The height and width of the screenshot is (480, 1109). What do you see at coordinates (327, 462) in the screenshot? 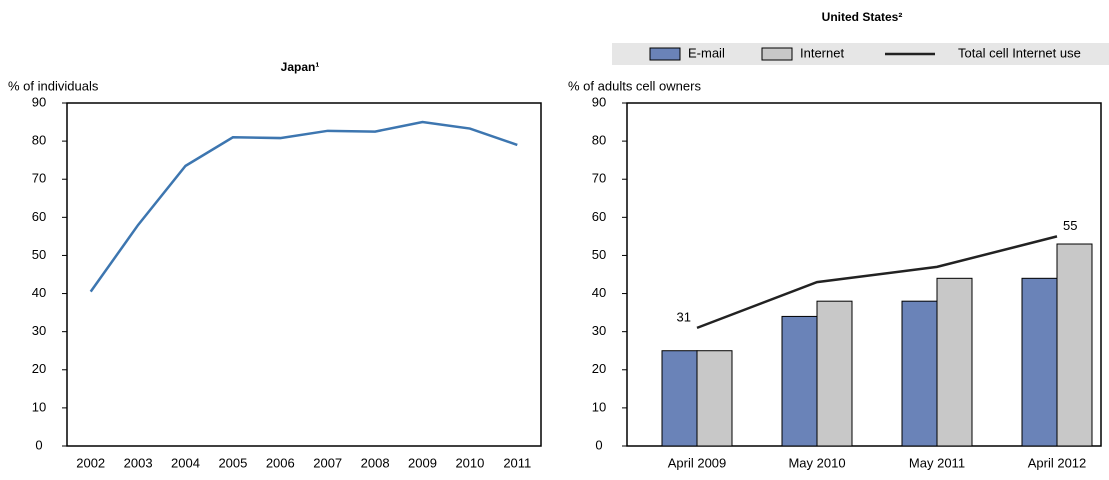
I see `x-tick-label: 2007` at bounding box center [327, 462].